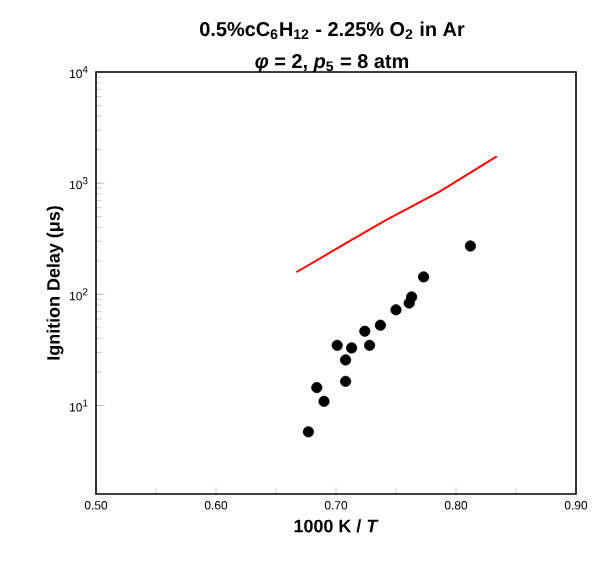 The image size is (602, 574). I want to click on x-axis-title: 1000 K / T, so click(336, 526).